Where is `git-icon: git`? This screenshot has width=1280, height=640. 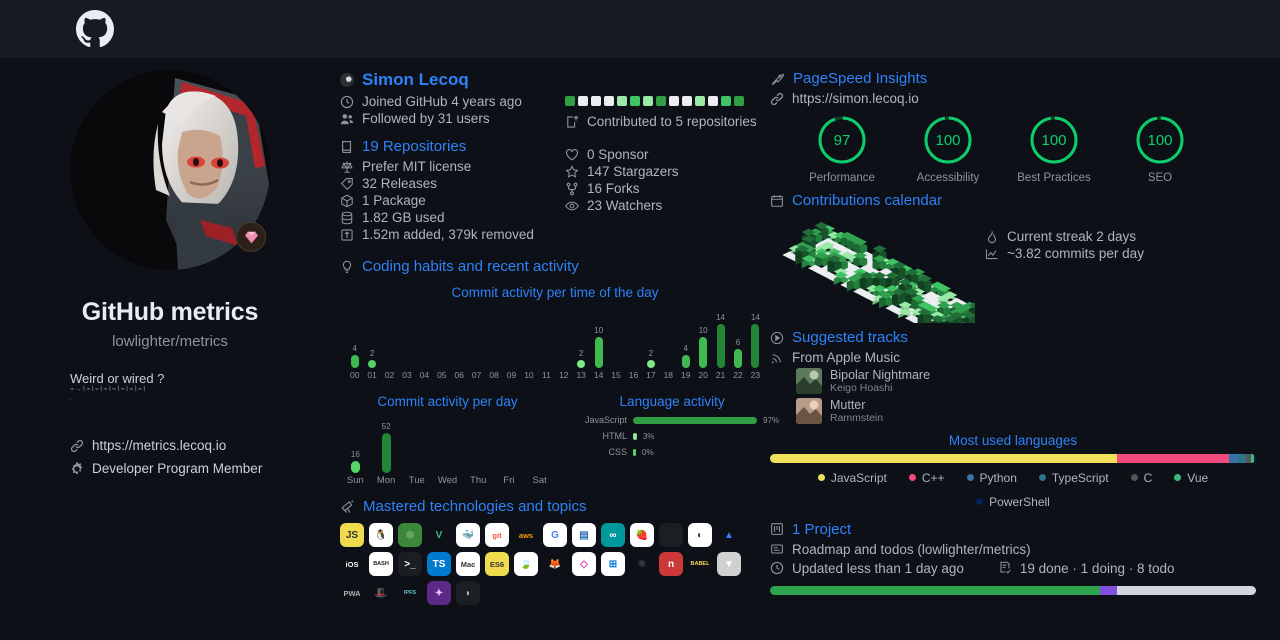 git-icon: git is located at coordinates (497, 535).